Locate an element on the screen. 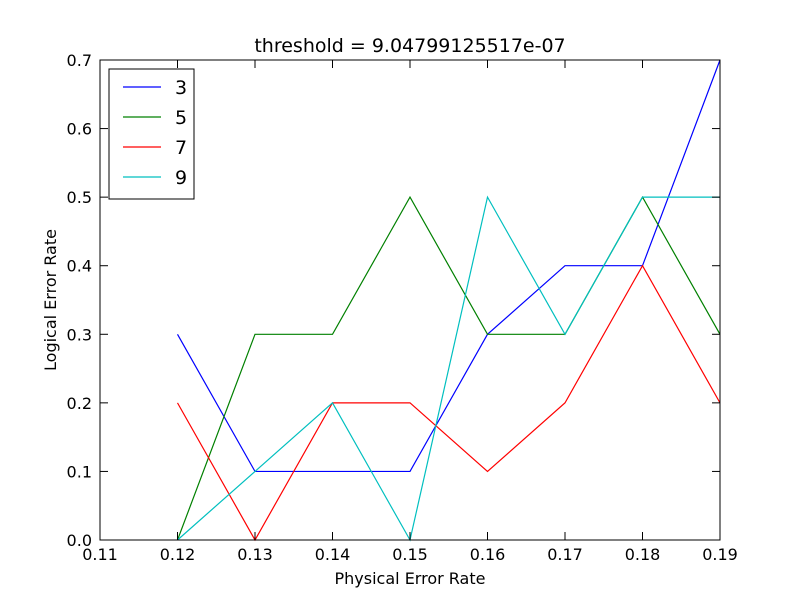  y-tick-label: 0.2 is located at coordinates (79, 403).